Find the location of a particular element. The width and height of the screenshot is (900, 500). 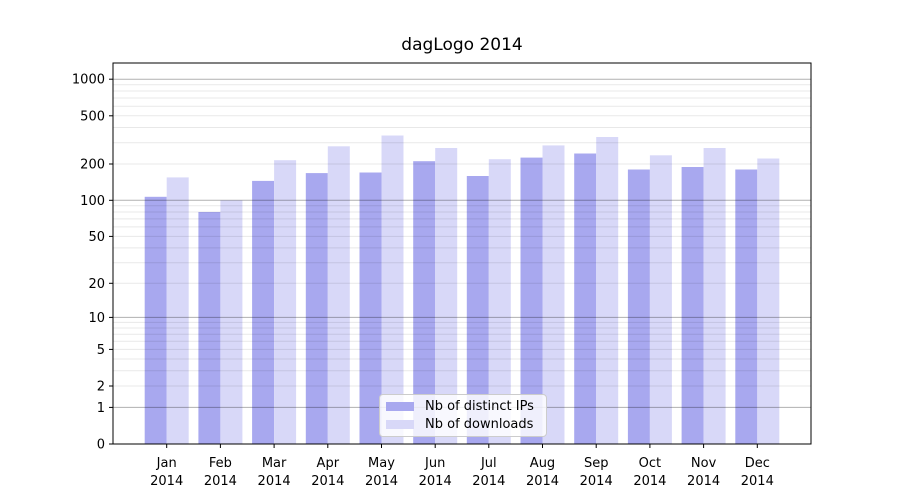

x-tick-label-month: Dec is located at coordinates (757, 463).